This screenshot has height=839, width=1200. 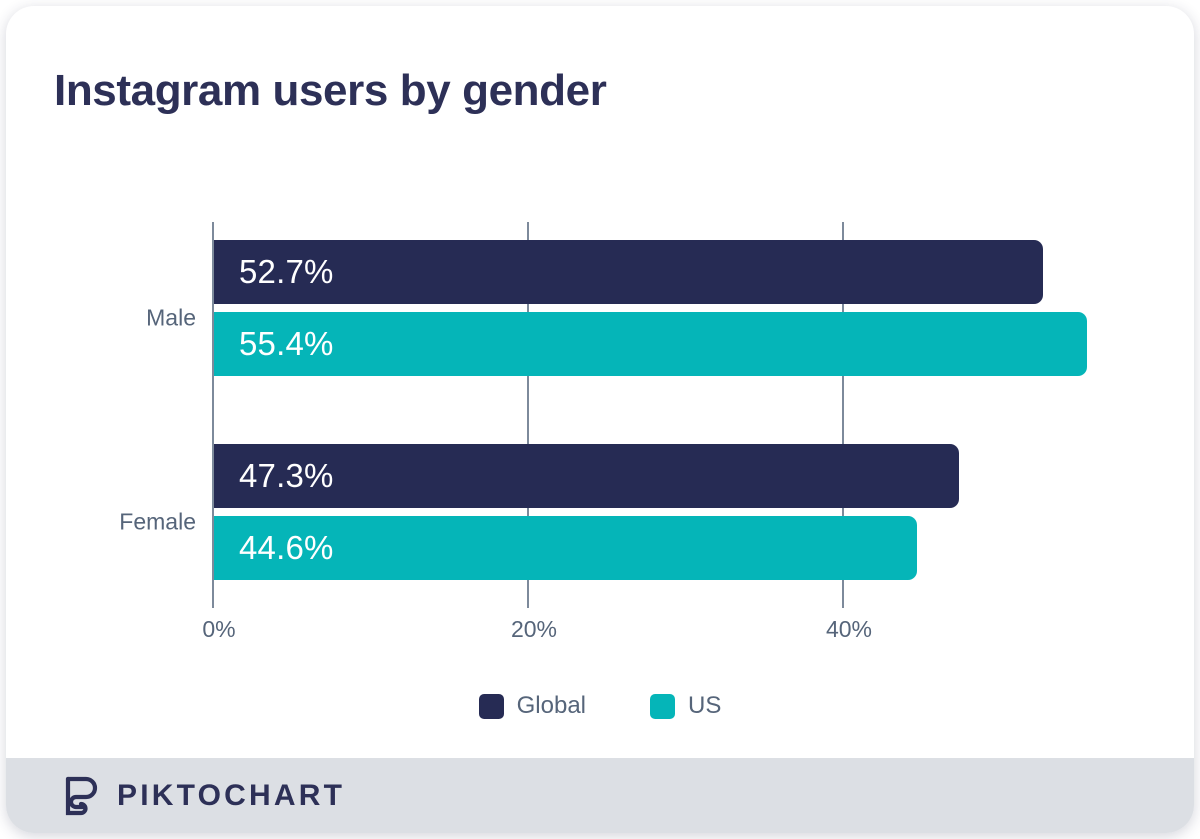 What do you see at coordinates (565, 548) in the screenshot?
I see `bar-female-us: 44.6%` at bounding box center [565, 548].